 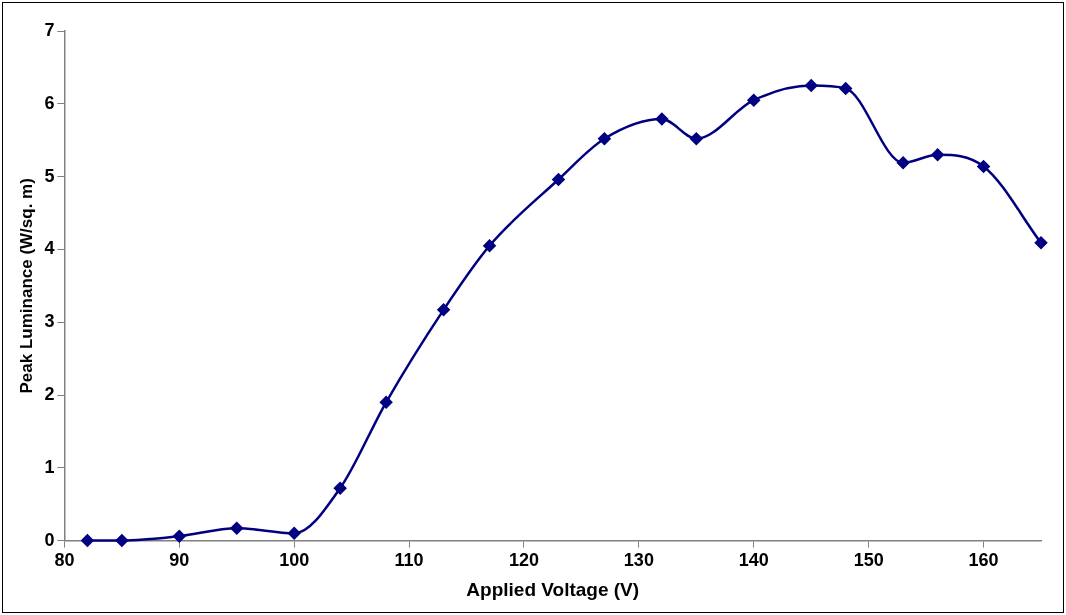 I want to click on y-tick-label: 1, so click(x=49, y=466).